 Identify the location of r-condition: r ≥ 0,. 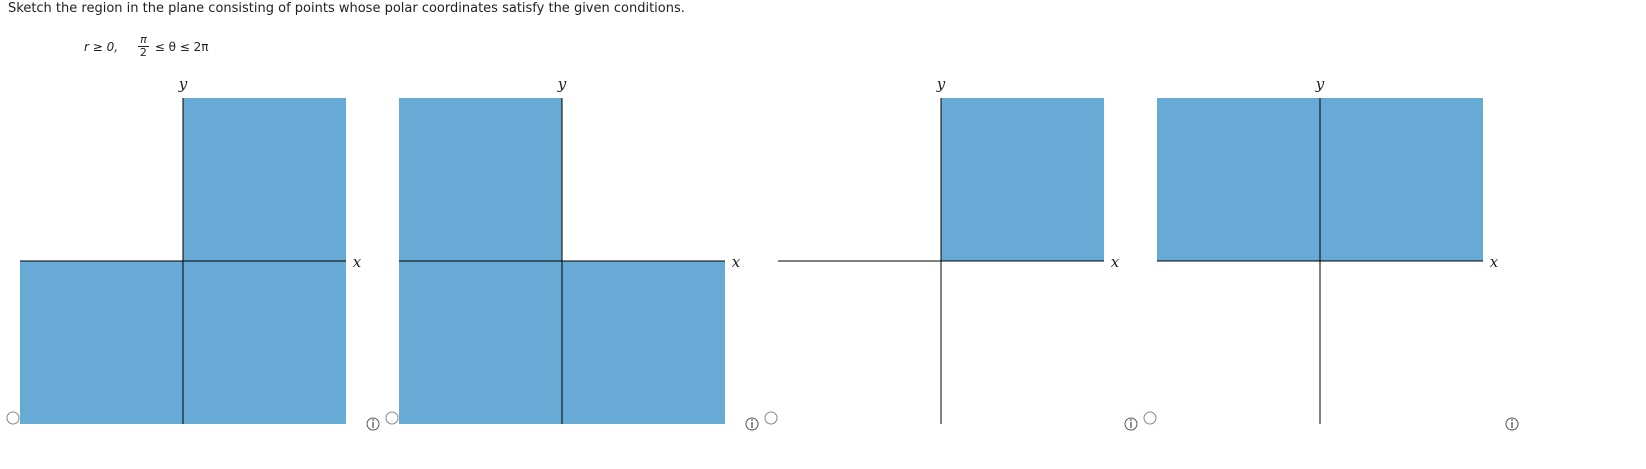
(101, 46).